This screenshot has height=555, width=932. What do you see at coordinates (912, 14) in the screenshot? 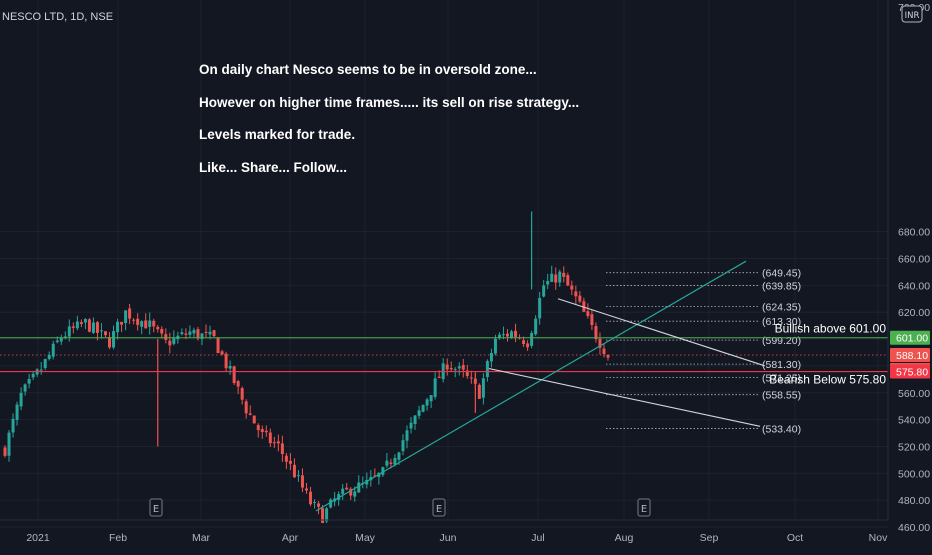
I see `currency-button: INR` at bounding box center [912, 14].